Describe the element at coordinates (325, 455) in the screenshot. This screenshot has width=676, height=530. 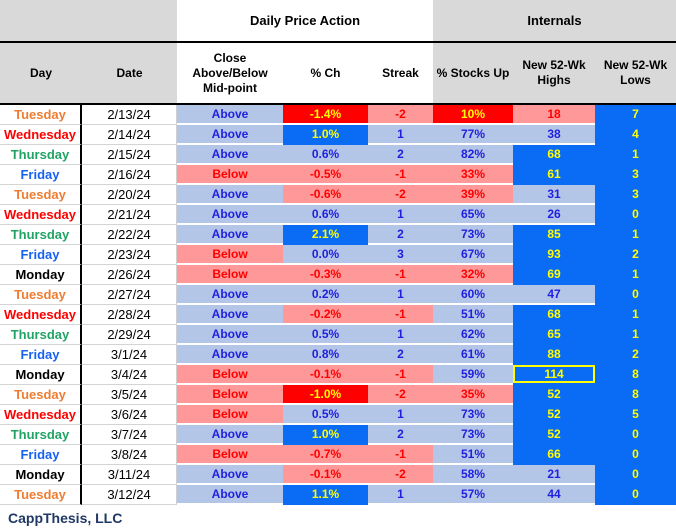
I see `pct-change-cell: -0.7%` at that location.